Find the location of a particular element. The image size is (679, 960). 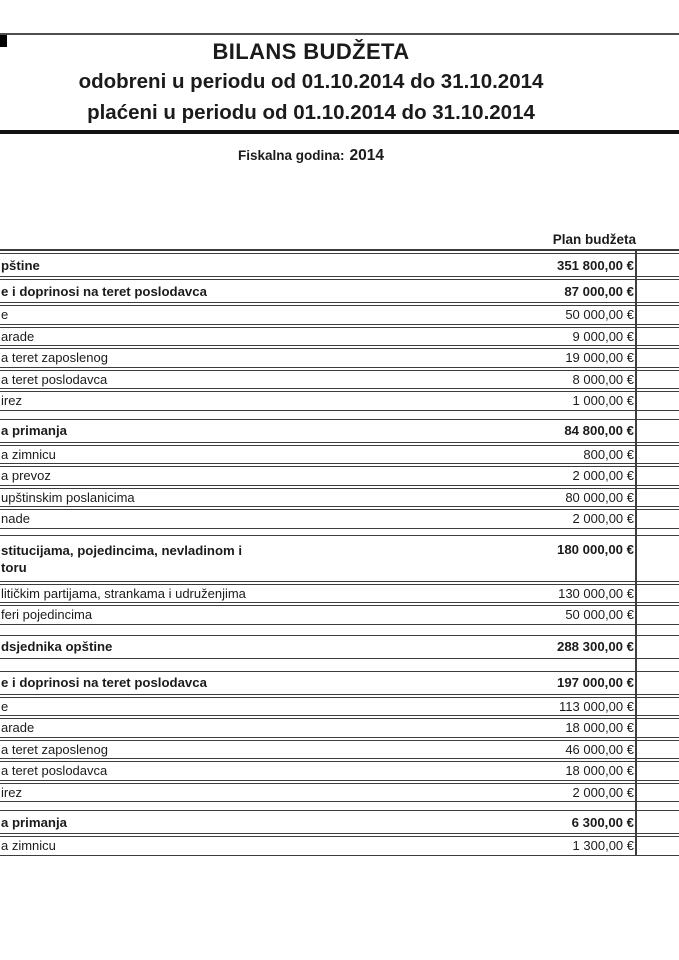

table-row: a teret zaposlenog 46 000,00 € is located at coordinates (339, 749).